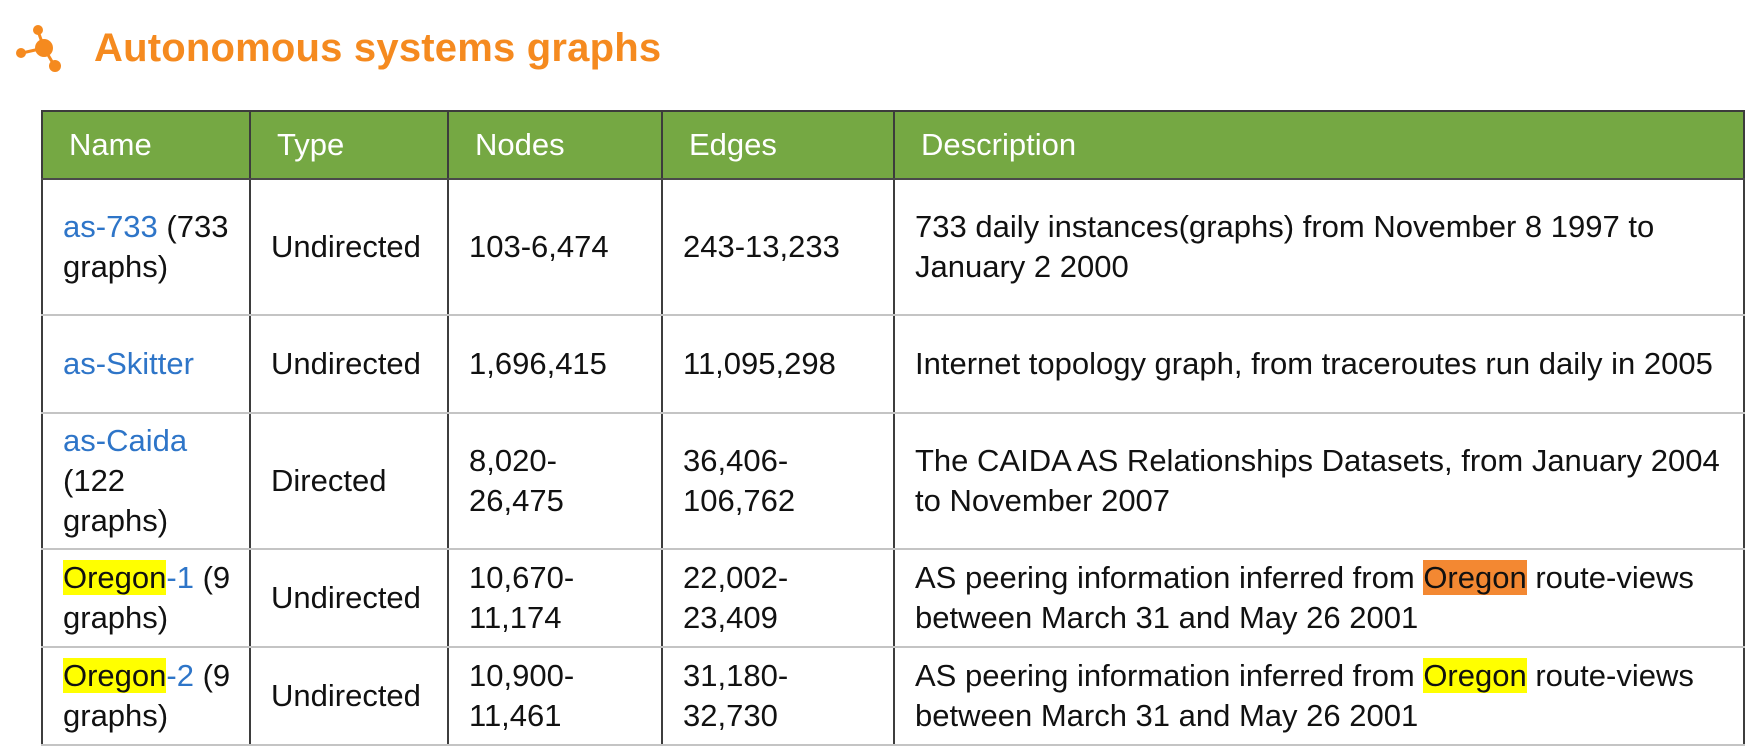 This screenshot has height=753, width=1763. I want to click on table-header-row: Name Type Nodes Edges Description, so click(893, 145).